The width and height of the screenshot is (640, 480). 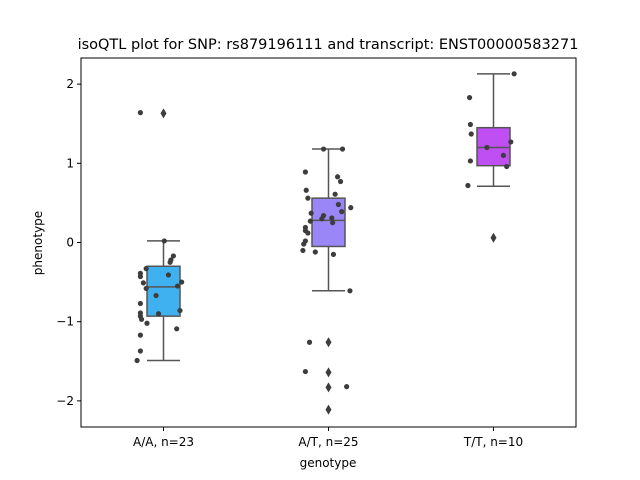 What do you see at coordinates (38, 243) in the screenshot?
I see `y-axis-label: phenotype` at bounding box center [38, 243].